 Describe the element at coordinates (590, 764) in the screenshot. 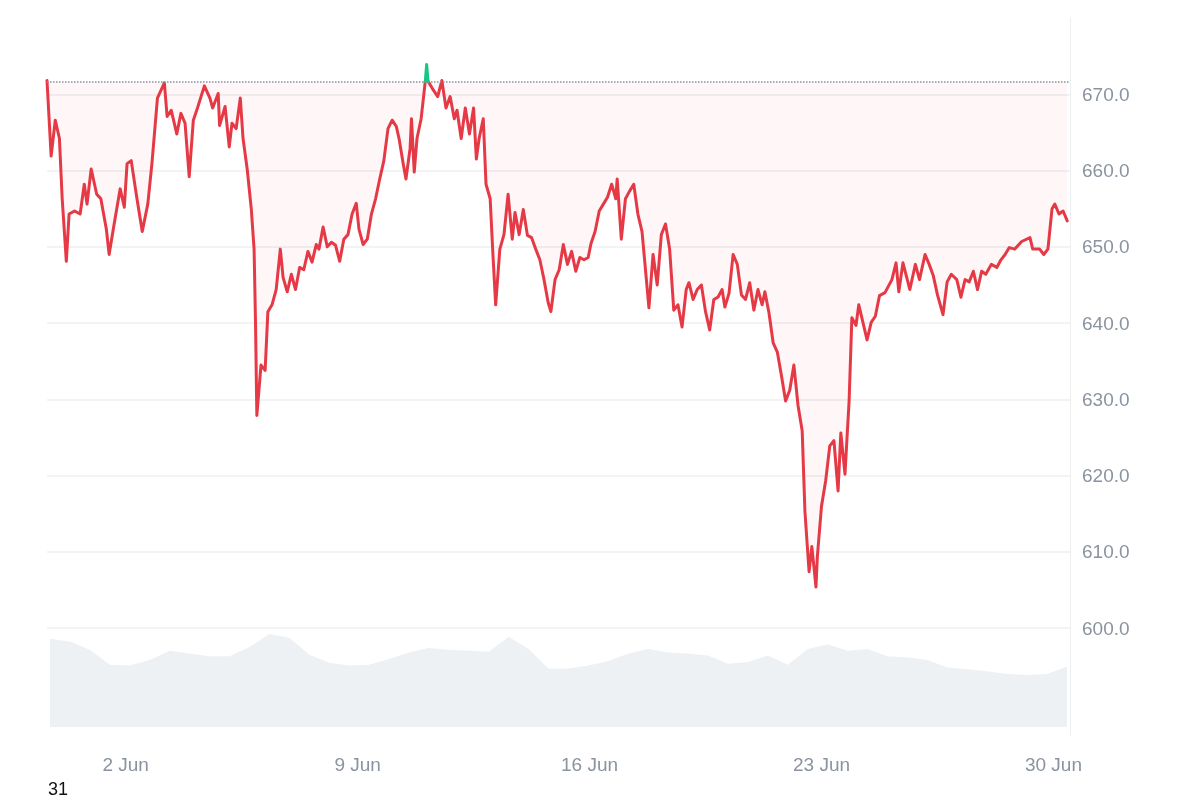

I see `x-tick-label: 16 Jun` at that location.